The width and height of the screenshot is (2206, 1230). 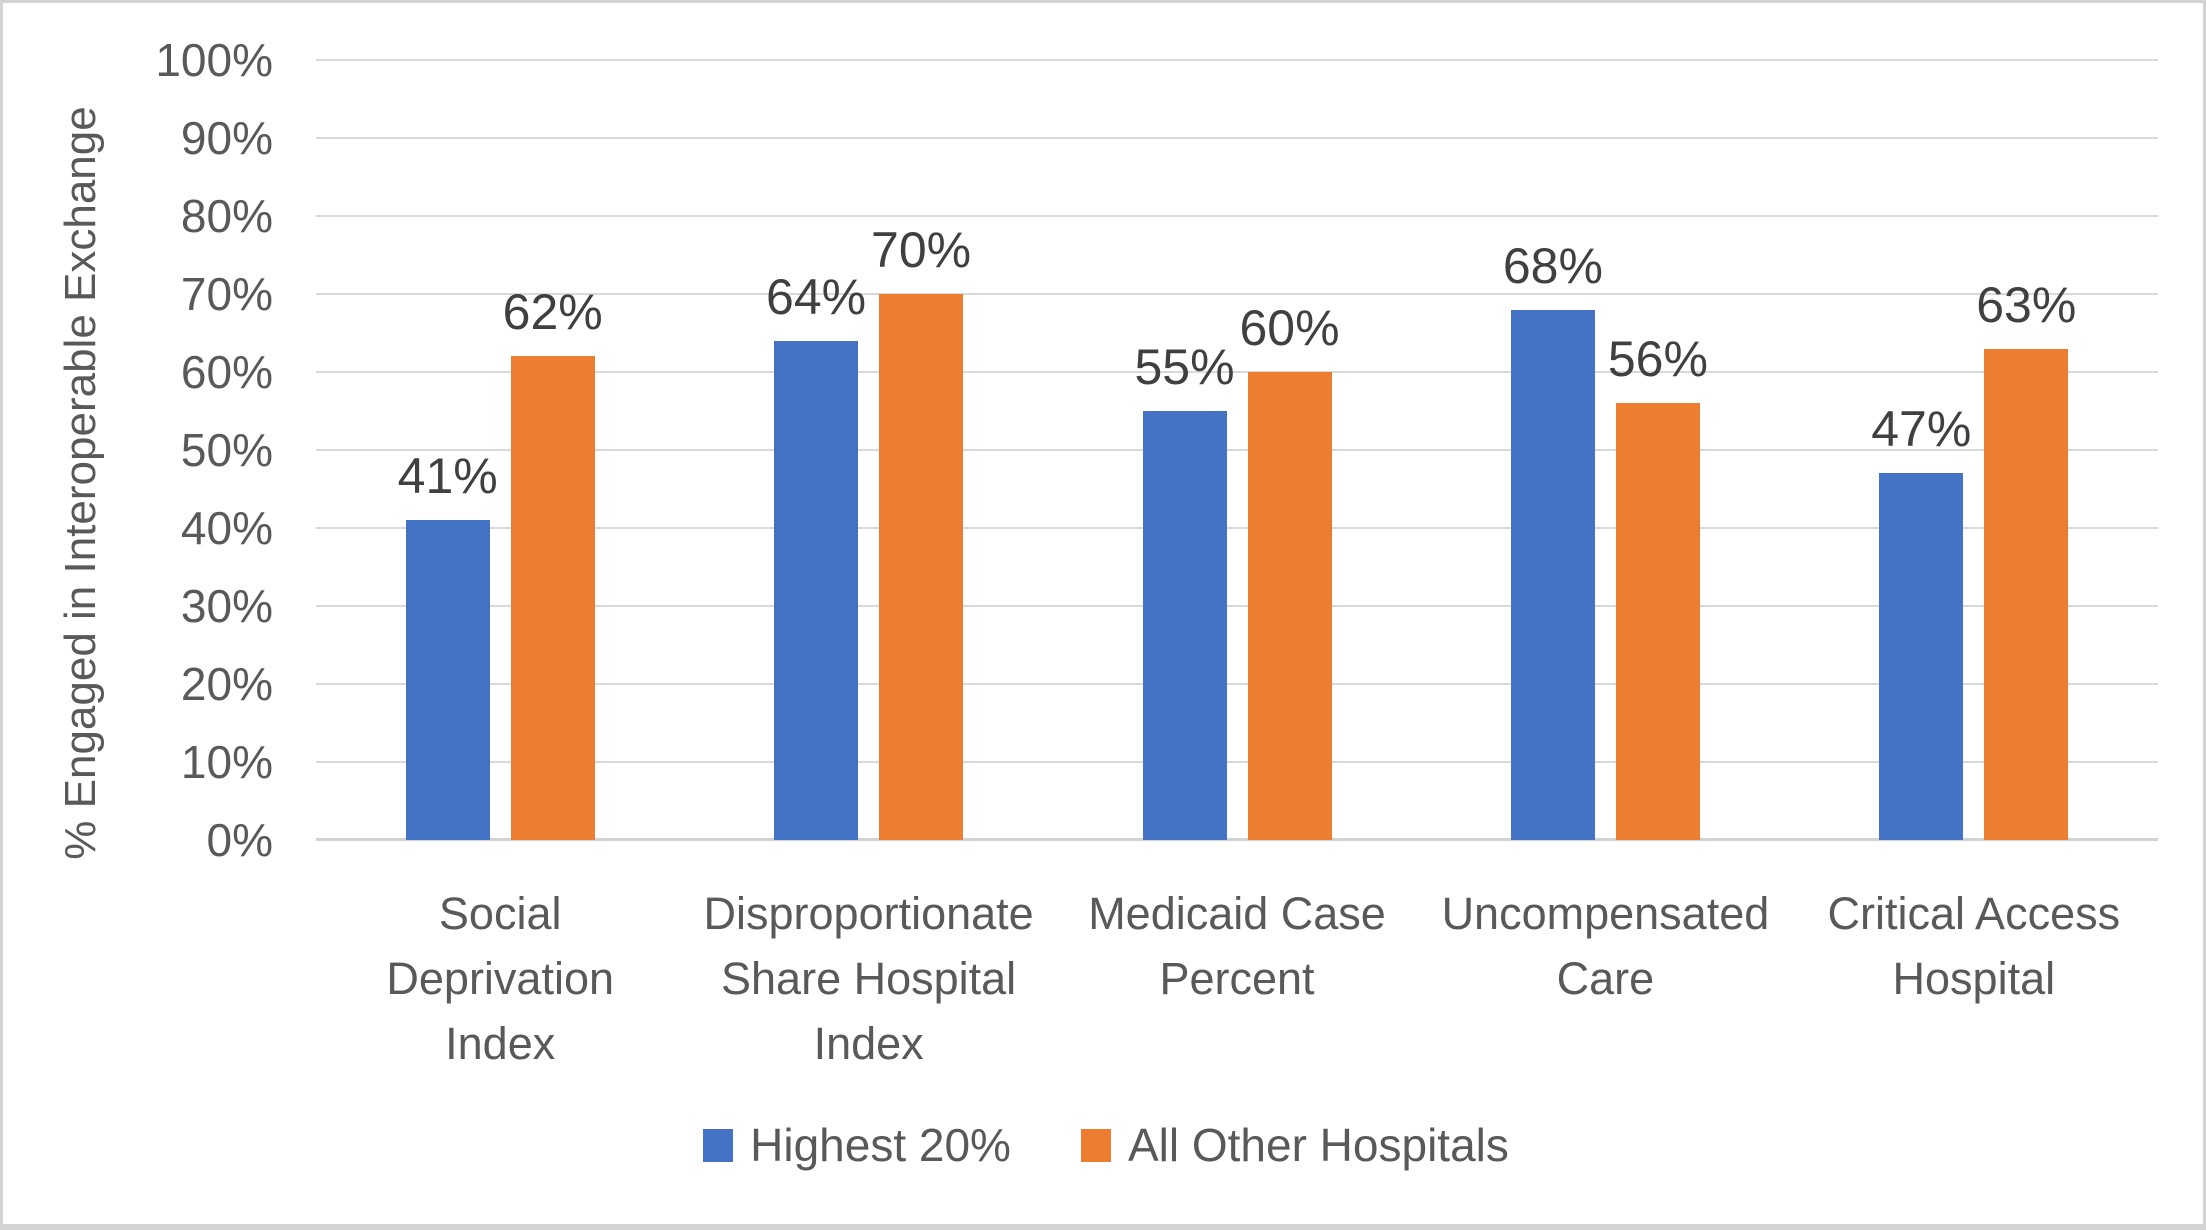 I want to click on x-category-label: Critical Access Hospital, so click(x=1974, y=978).